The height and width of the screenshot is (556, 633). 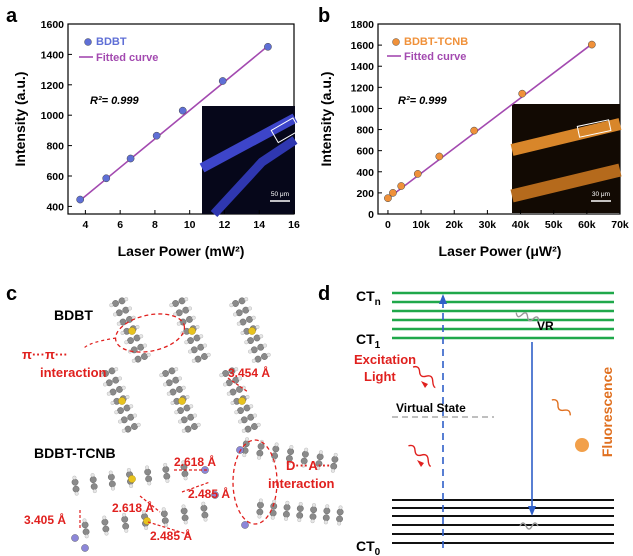 What do you see at coordinates (365, 131) in the screenshot?
I see `chart-b-ytick-label: 800` at bounding box center [365, 131].